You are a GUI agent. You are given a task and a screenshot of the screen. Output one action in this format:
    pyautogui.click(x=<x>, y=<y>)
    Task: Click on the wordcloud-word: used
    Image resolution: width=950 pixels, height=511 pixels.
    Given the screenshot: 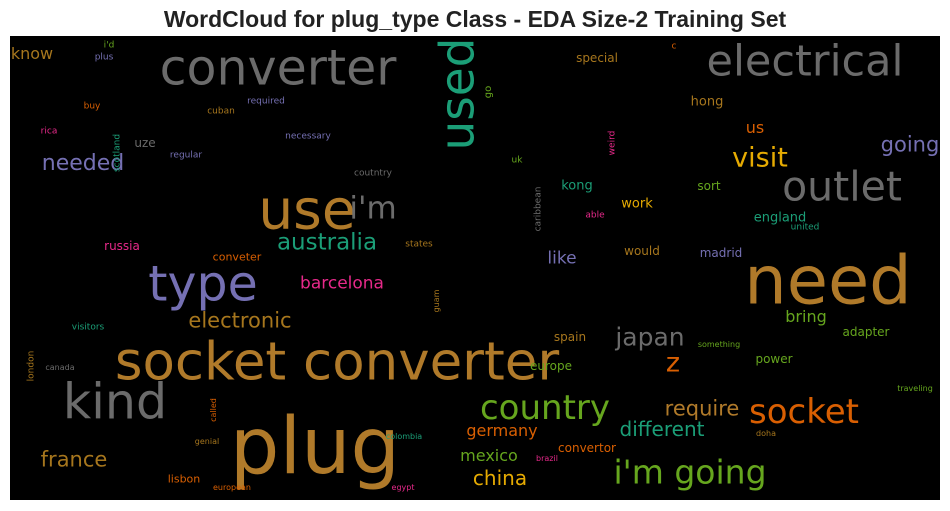 What is the action you would take?
    pyautogui.click(x=458, y=94)
    